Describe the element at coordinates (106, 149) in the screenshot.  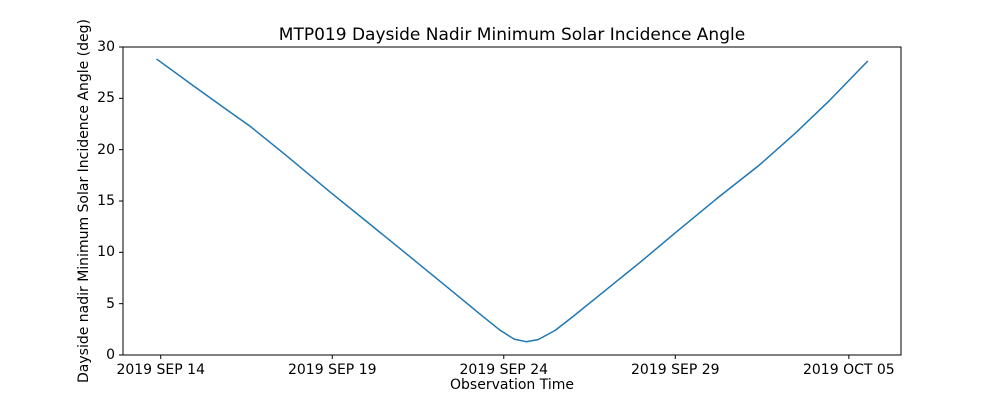
I see `y-tick-label: 20` at that location.